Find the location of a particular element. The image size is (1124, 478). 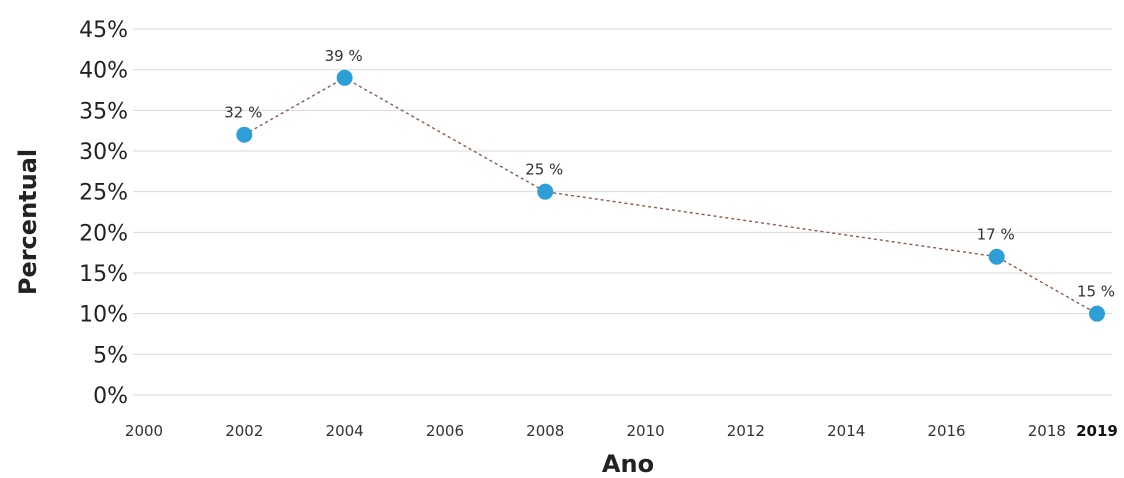

y-tick-label: 30% is located at coordinates (103, 152).